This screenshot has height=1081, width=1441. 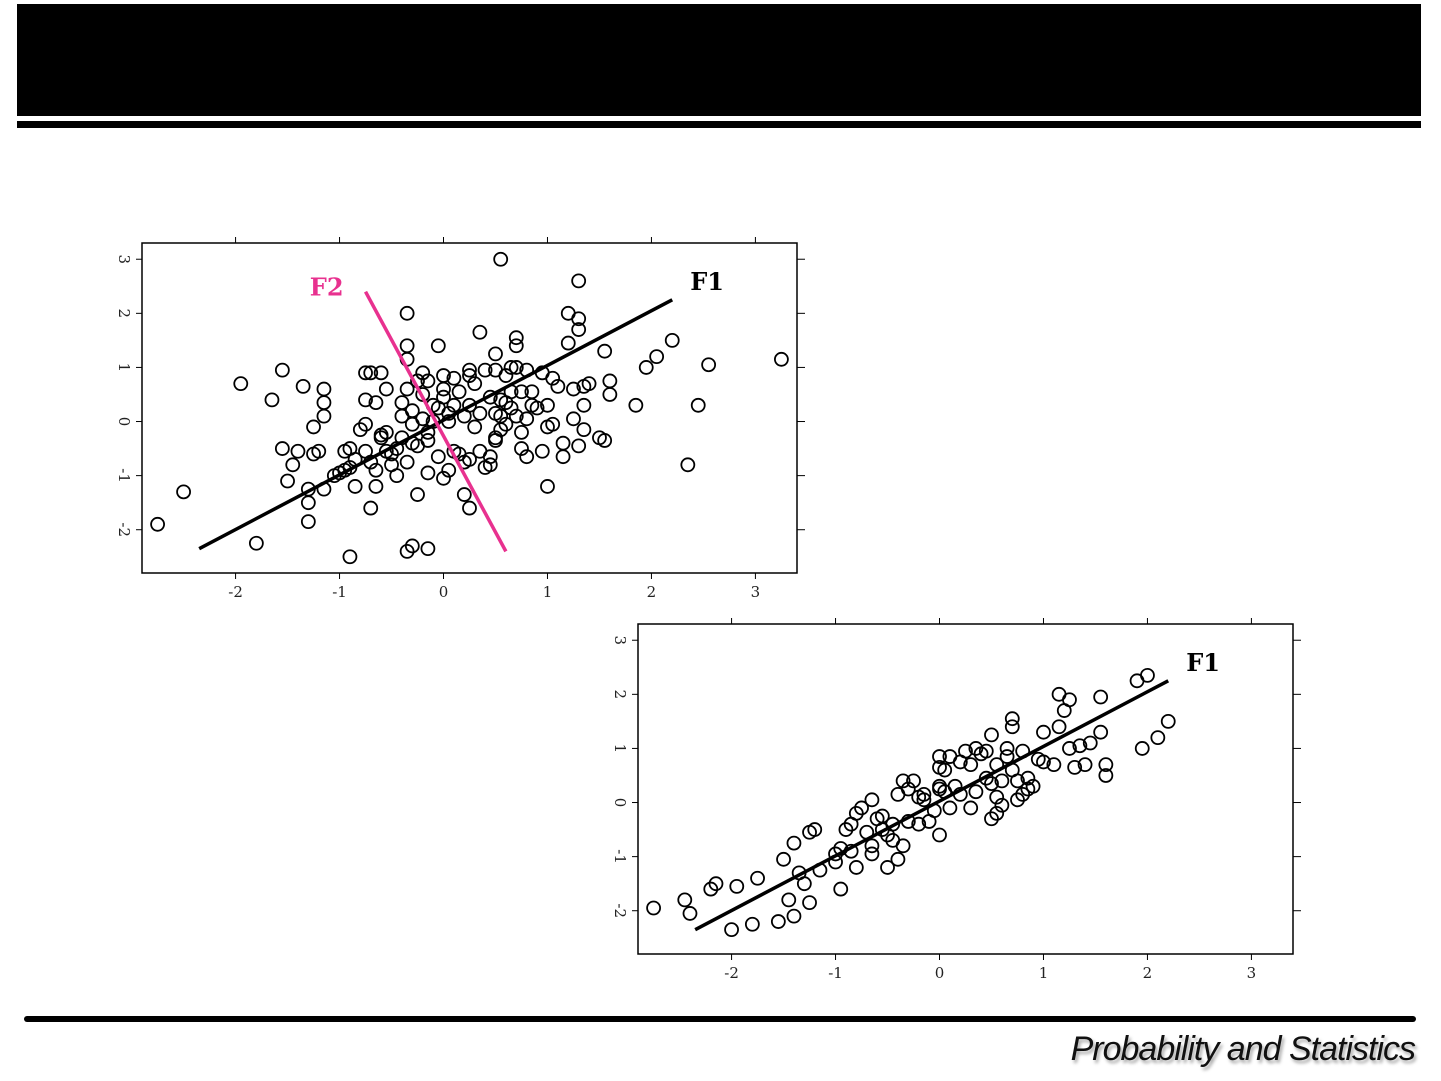 I want to click on y-tick-label: -1, so click(x=124, y=475).